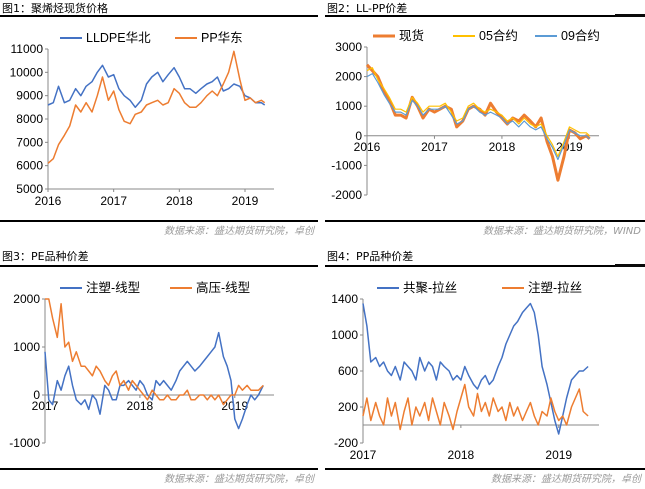  What do you see at coordinates (367, 8) in the screenshot?
I see `figure-2-title: 图2：LL-PP价差` at bounding box center [367, 8].